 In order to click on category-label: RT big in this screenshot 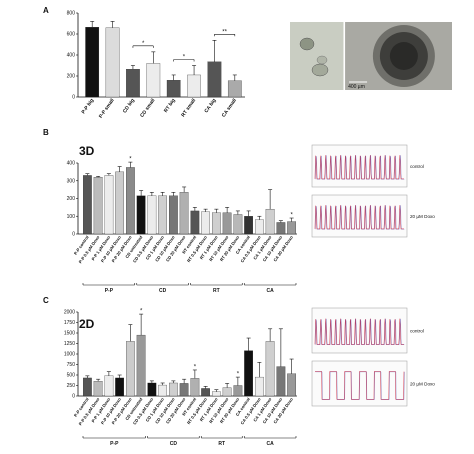, I will do `click(170, 106)`.